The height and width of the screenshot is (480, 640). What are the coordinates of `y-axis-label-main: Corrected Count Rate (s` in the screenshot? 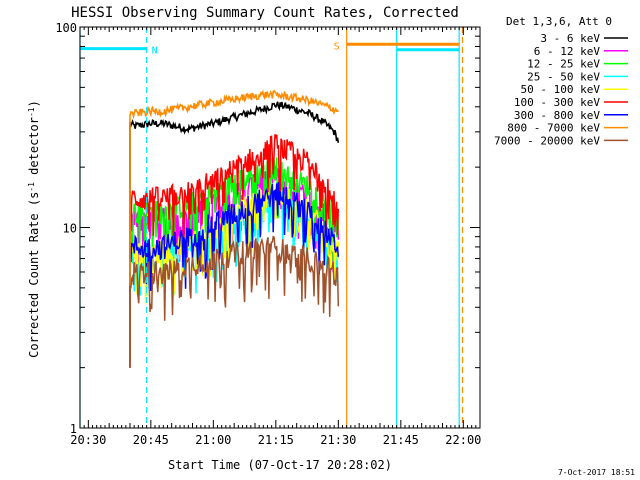 It's located at (34, 275).